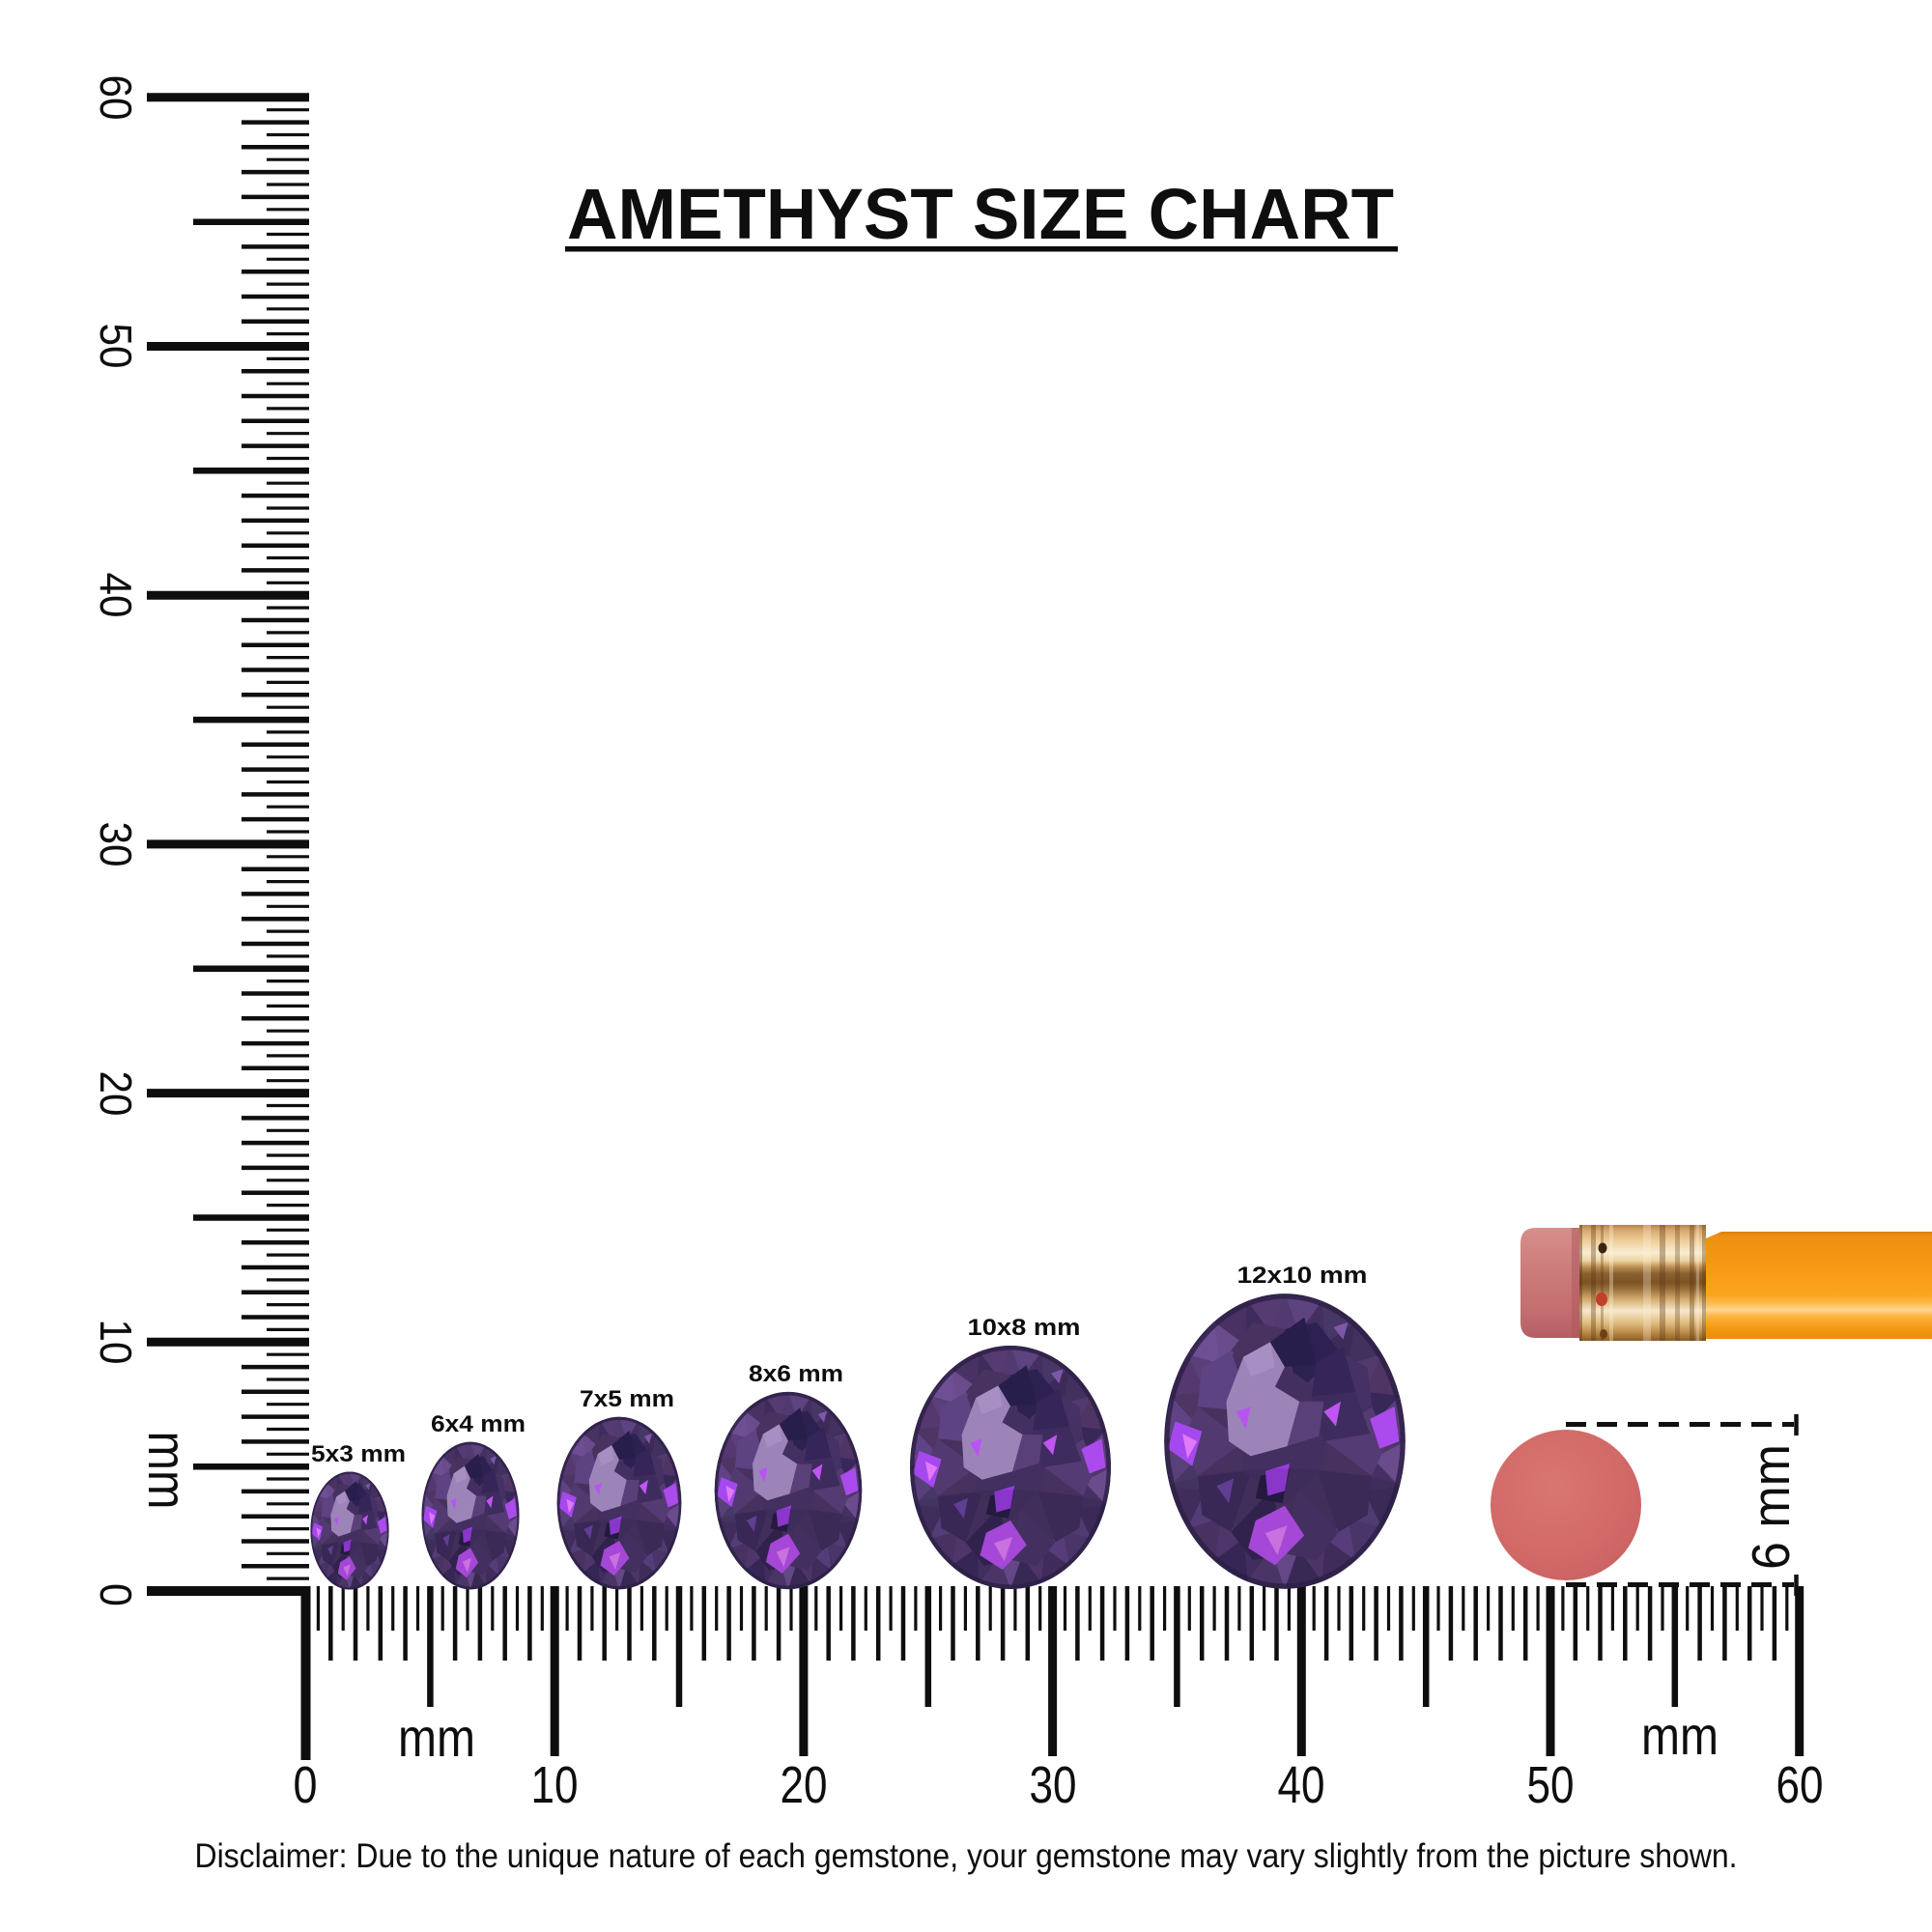  I want to click on svg-text: 5x3 mm, so click(358, 1454).